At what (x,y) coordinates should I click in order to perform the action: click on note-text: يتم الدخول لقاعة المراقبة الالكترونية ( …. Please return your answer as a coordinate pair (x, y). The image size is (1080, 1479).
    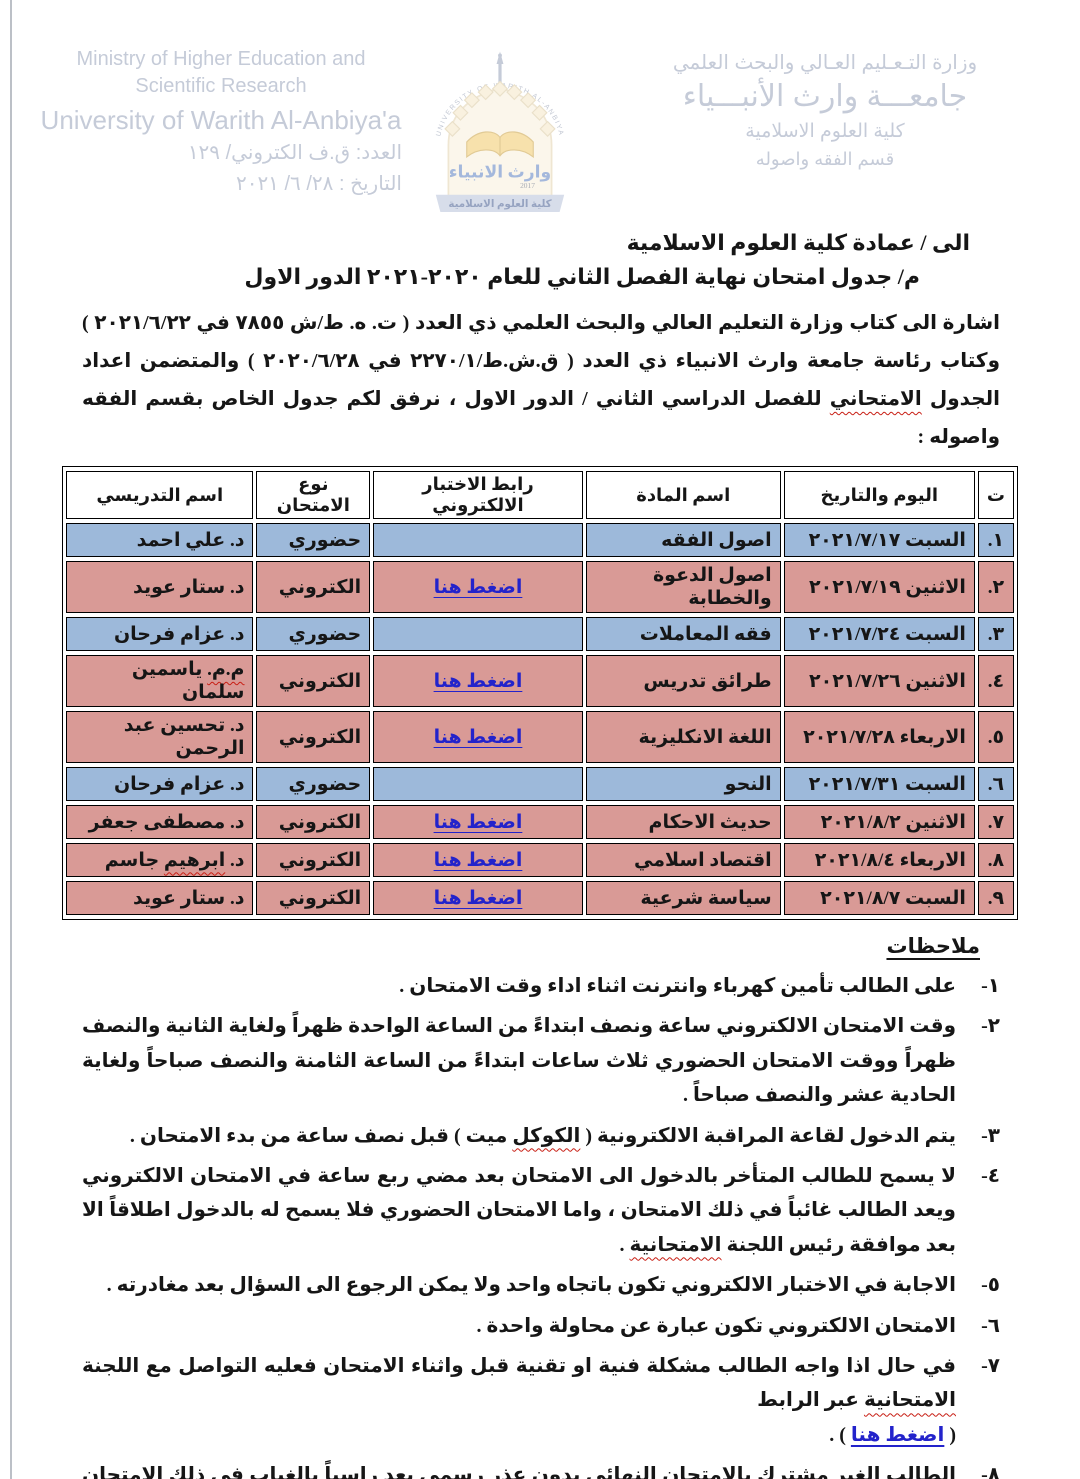
    Looking at the image, I should click on (519, 1136).